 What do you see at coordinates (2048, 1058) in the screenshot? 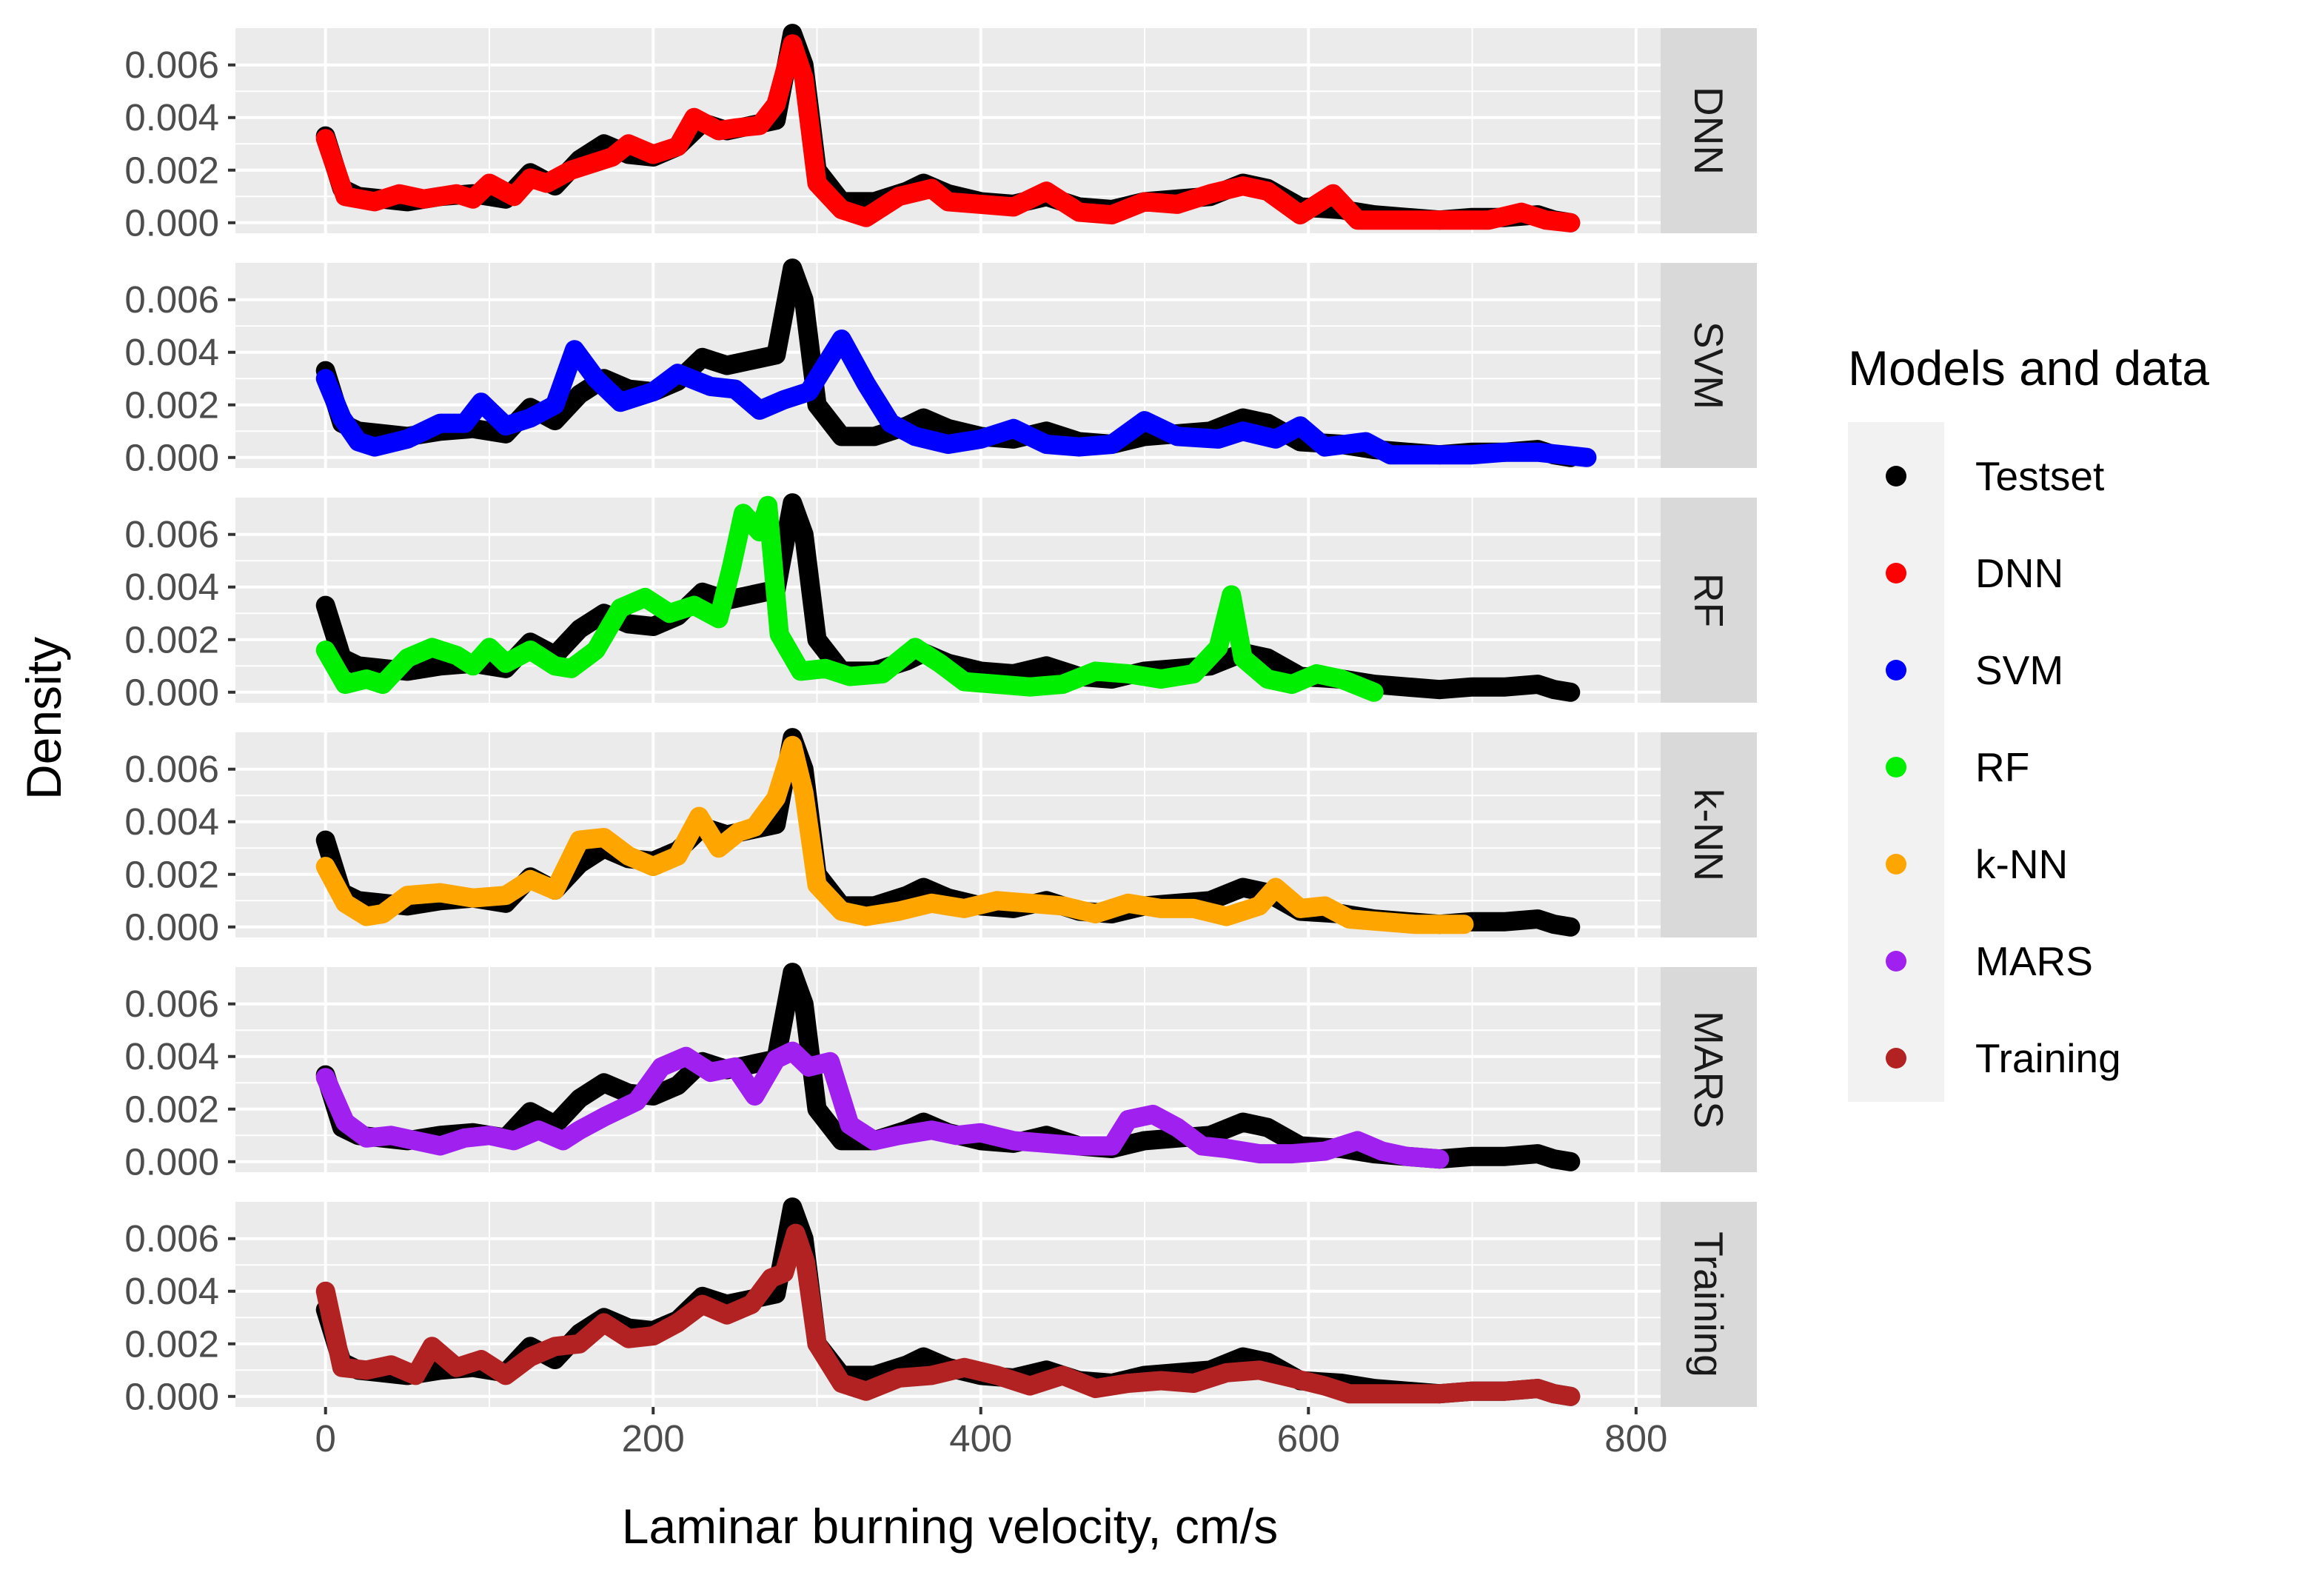
I see `legend-label: Training` at bounding box center [2048, 1058].